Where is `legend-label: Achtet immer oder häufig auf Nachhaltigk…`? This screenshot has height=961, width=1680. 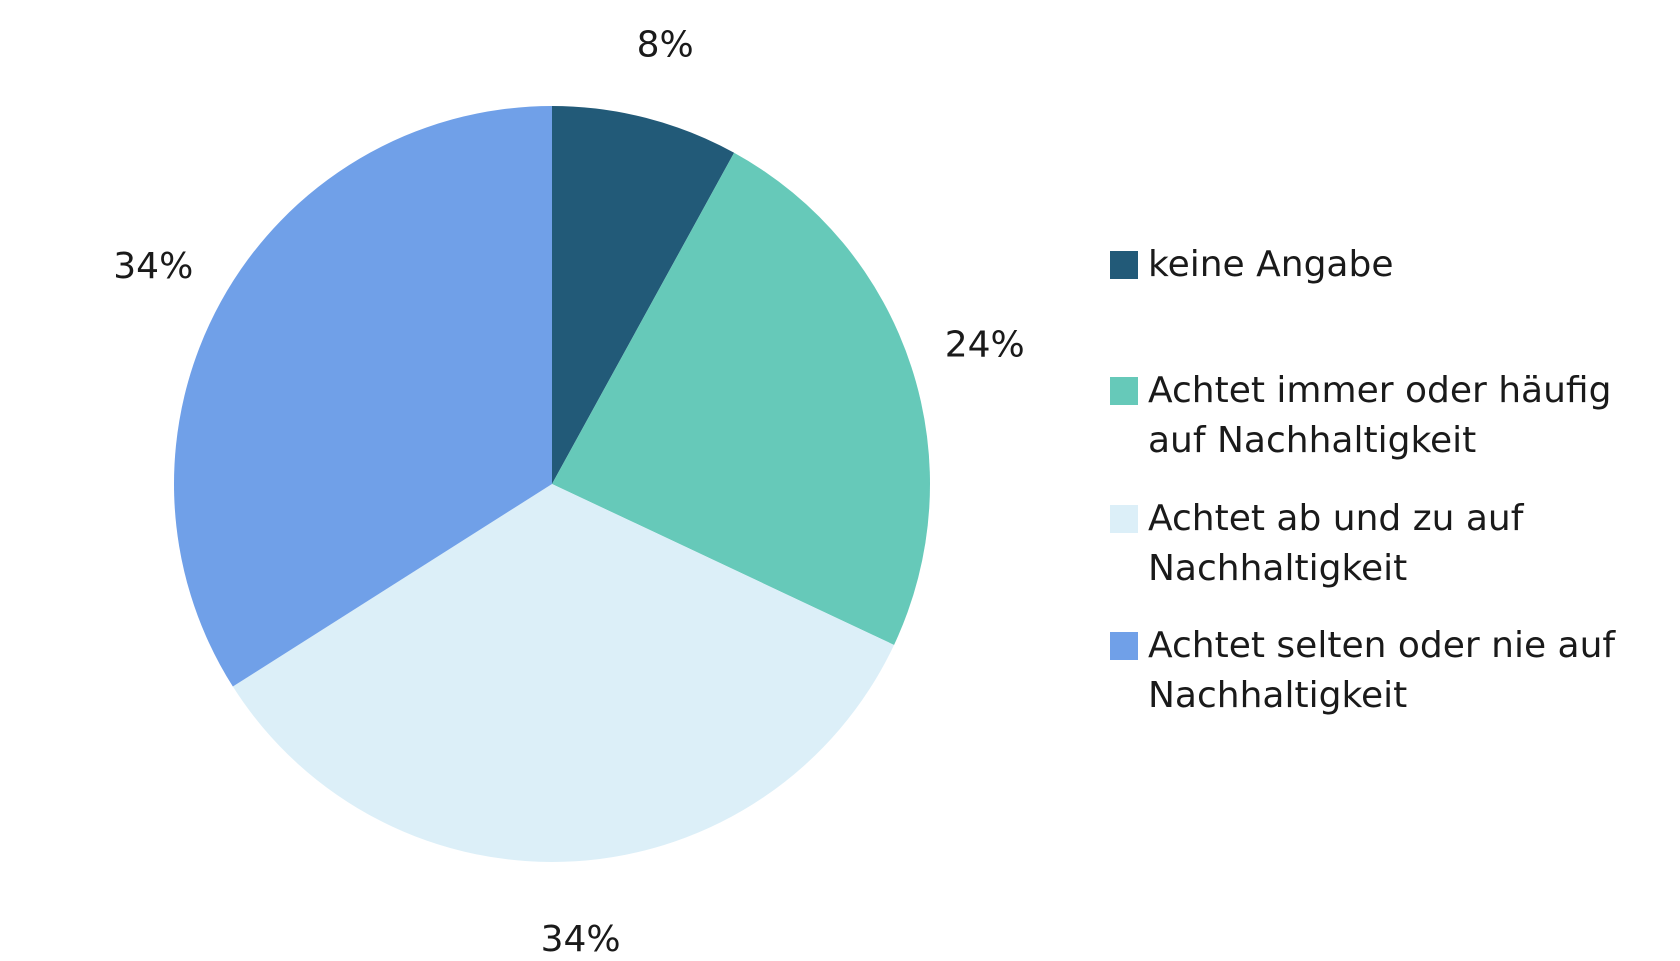 legend-label: Achtet immer oder häufig auf Nachhaltigk… is located at coordinates (1380, 415).